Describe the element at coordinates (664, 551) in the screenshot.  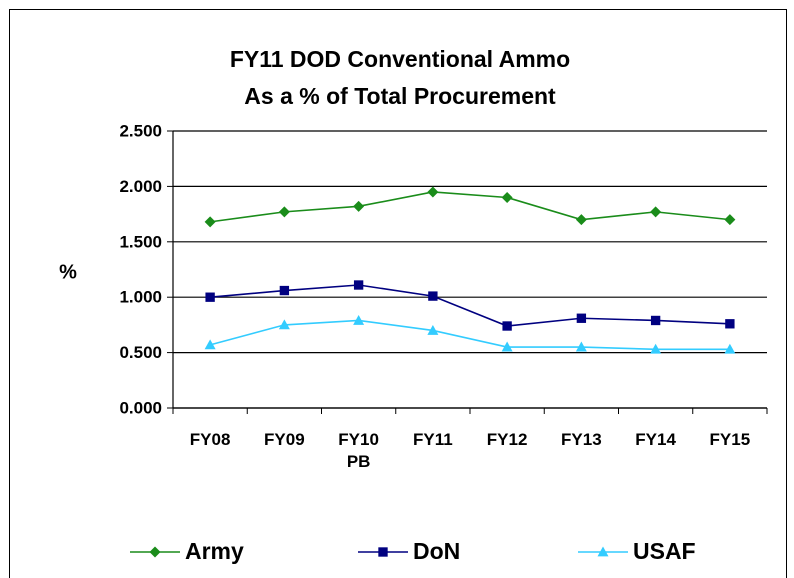
I see `legend-label: USAF` at that location.